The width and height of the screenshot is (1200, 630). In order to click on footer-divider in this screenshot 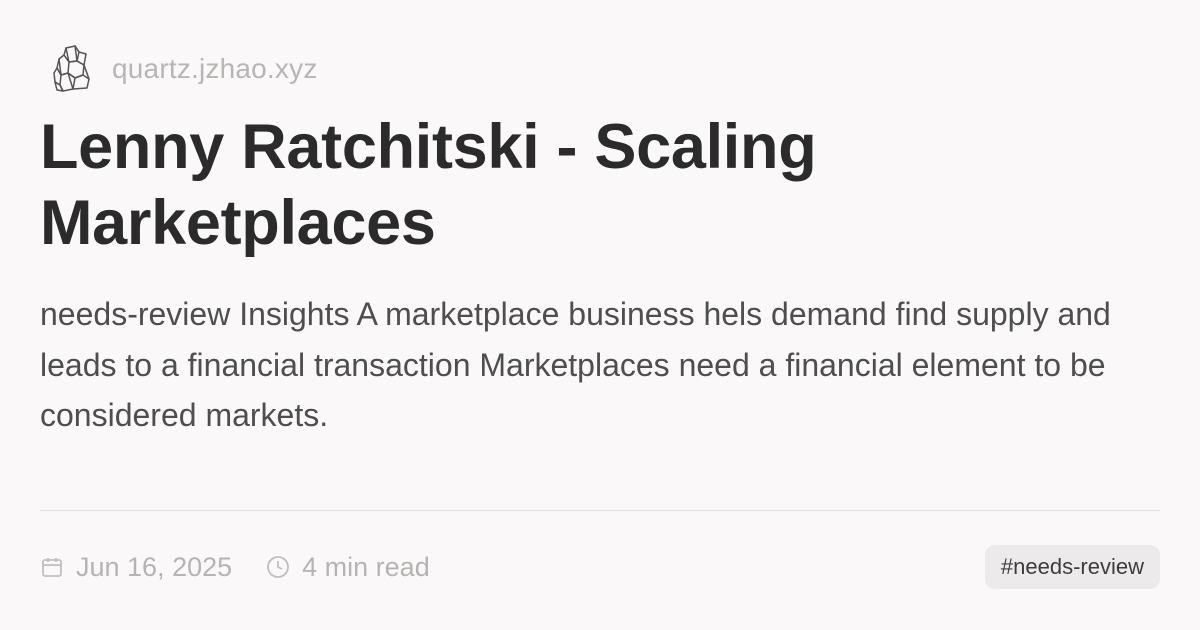, I will do `click(600, 510)`.